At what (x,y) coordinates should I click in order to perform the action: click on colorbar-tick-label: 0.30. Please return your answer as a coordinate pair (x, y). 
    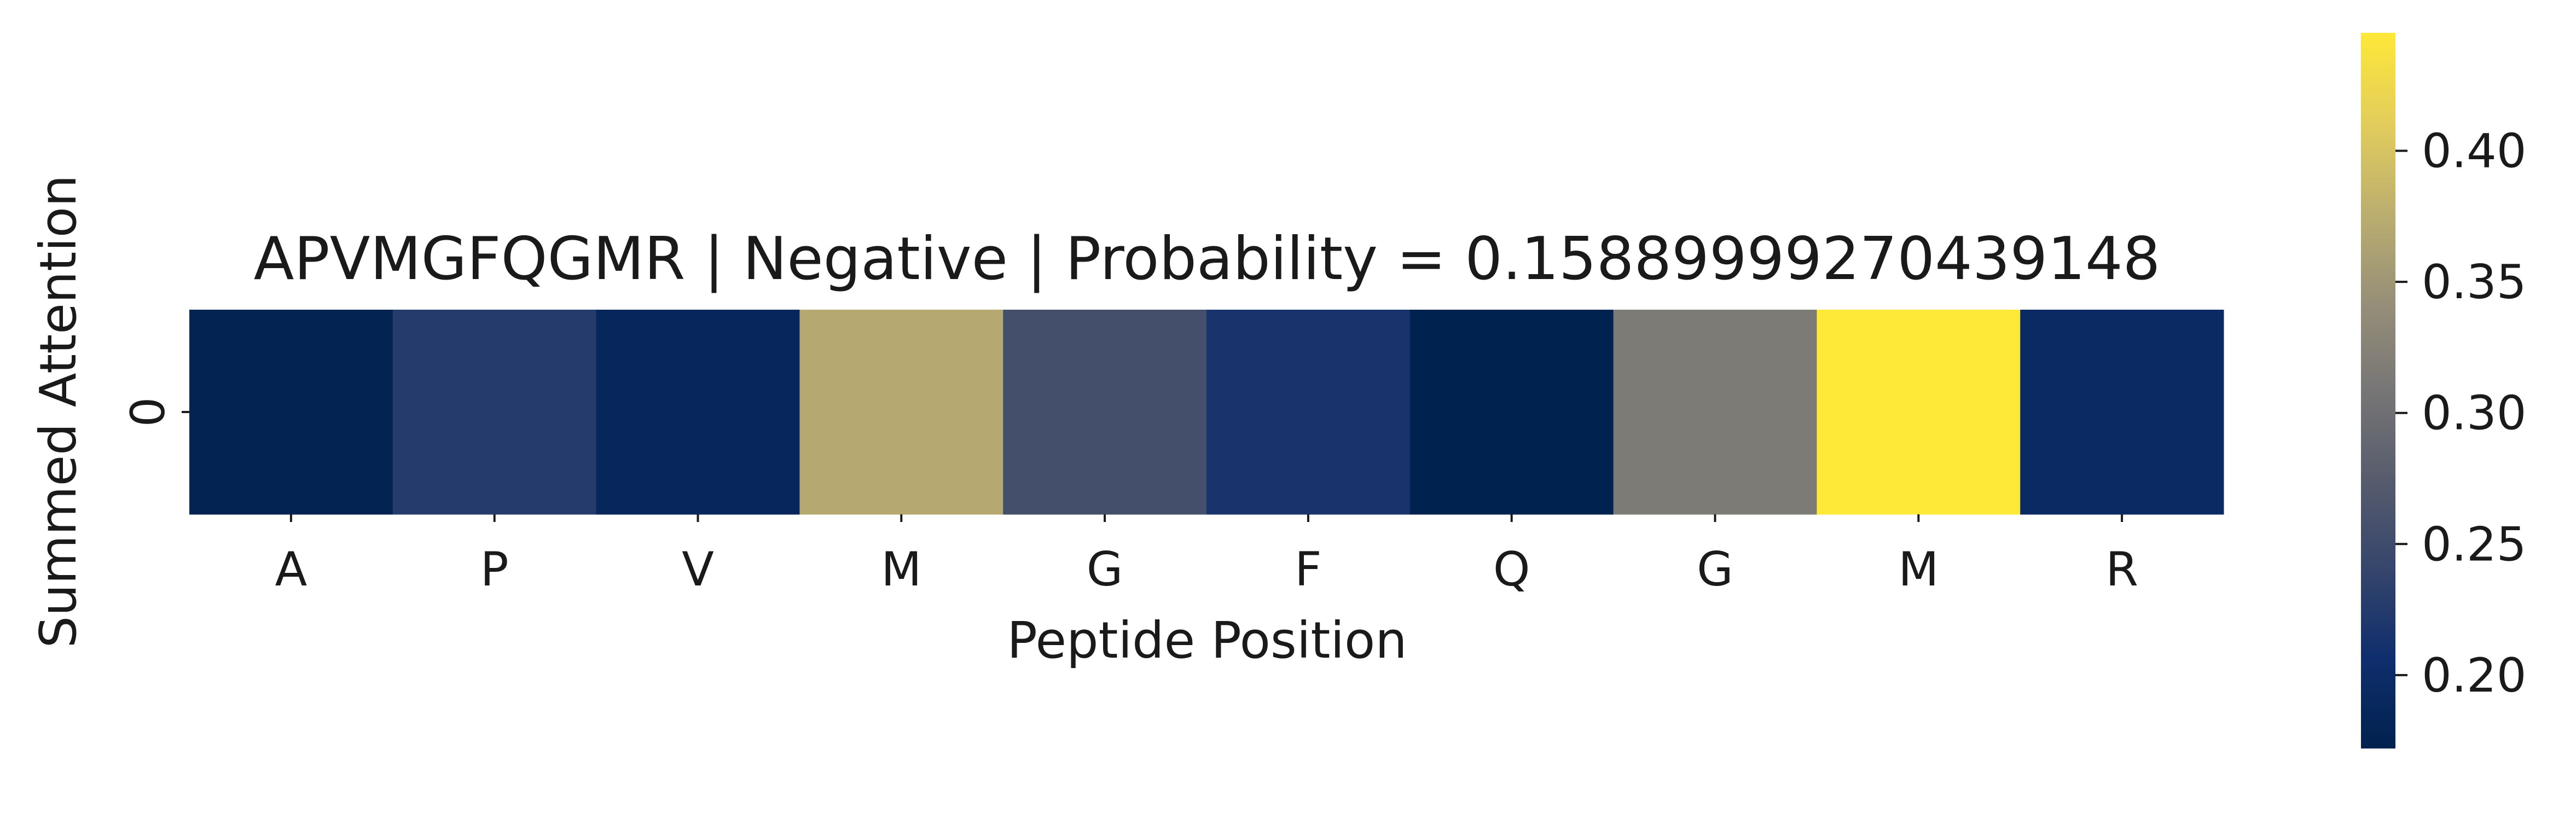
    Looking at the image, I should click on (2474, 413).